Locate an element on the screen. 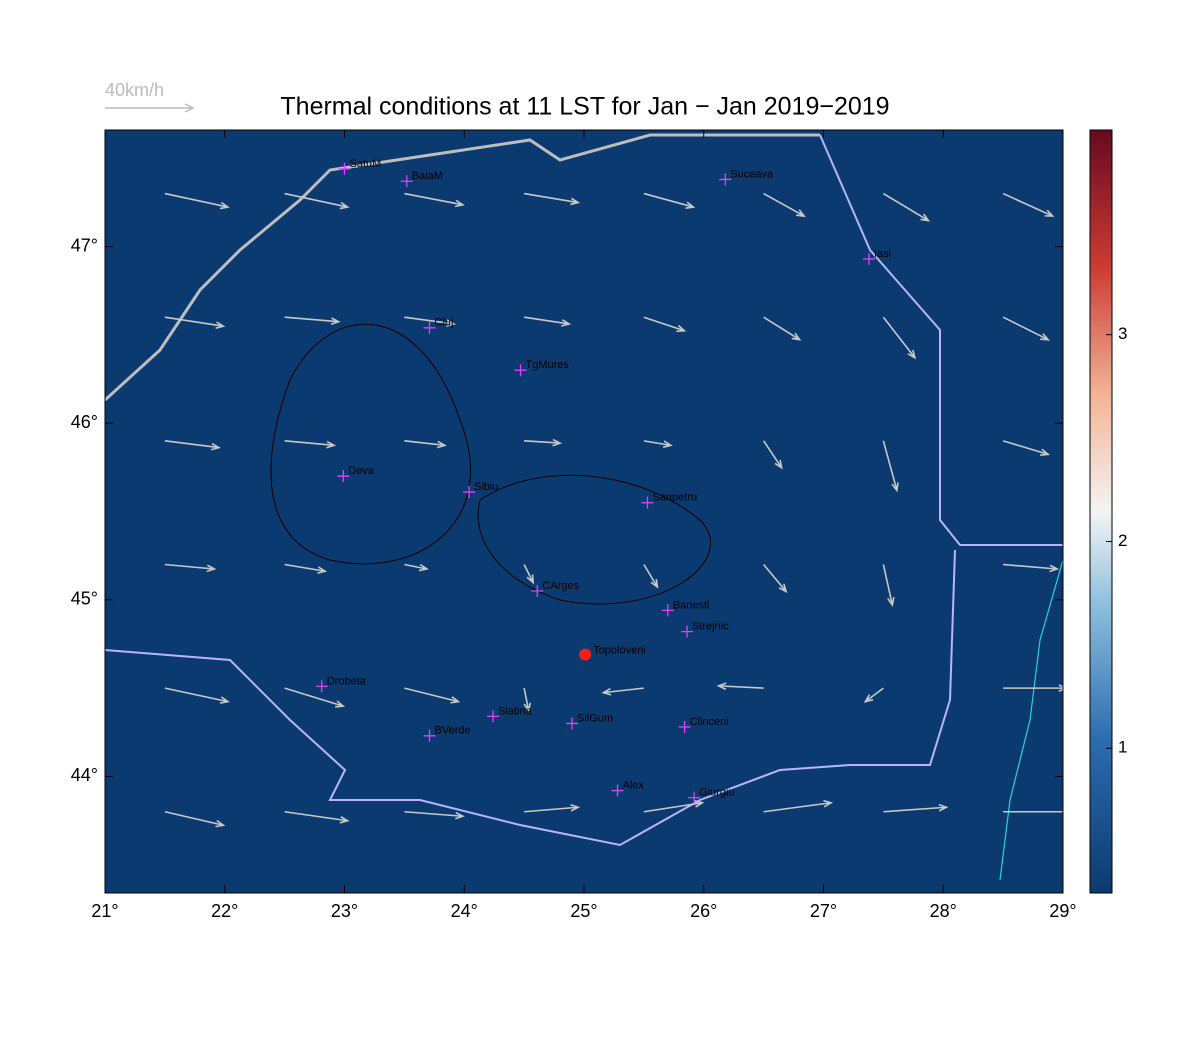 Image resolution: width=1200 pixels, height=1055 pixels. x-tick-label: 28° is located at coordinates (943, 911).